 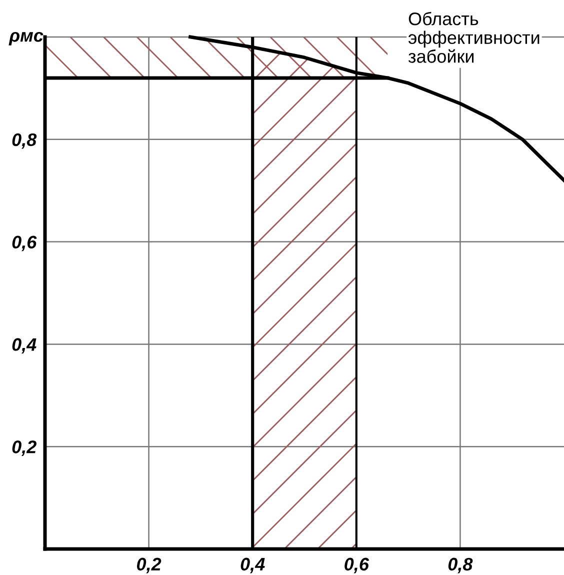 What do you see at coordinates (24, 346) in the screenshot?
I see `y-tick-label: 0,4` at bounding box center [24, 346].